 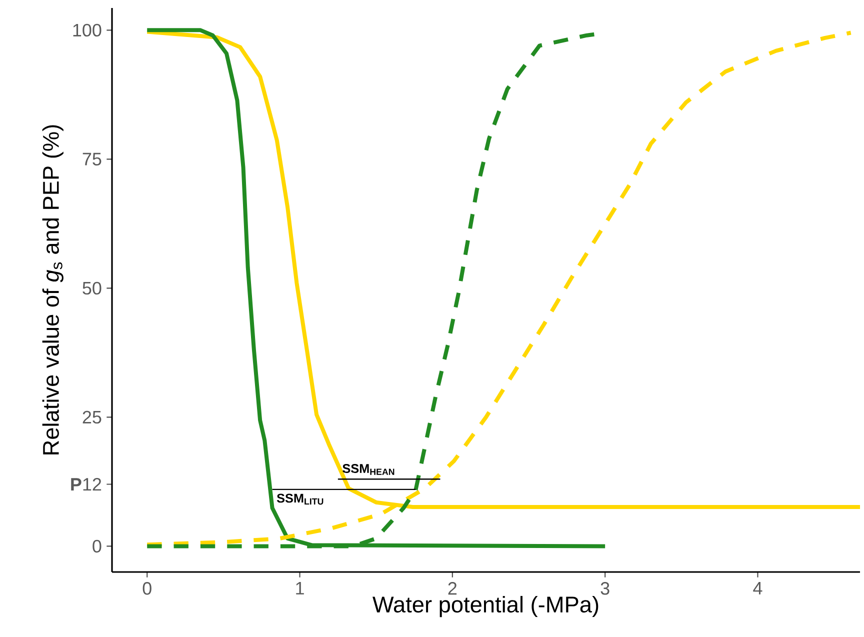 What do you see at coordinates (300, 499) in the screenshot?
I see `annotation: SSM$_{LITU}$` at bounding box center [300, 499].